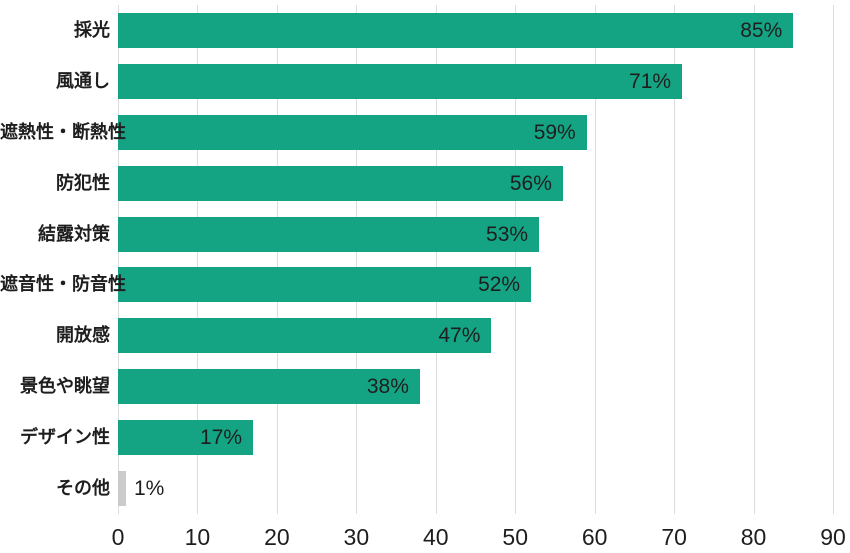 The image size is (850, 553). What do you see at coordinates (92, 29) in the screenshot?
I see `category-label: 採光` at bounding box center [92, 29].